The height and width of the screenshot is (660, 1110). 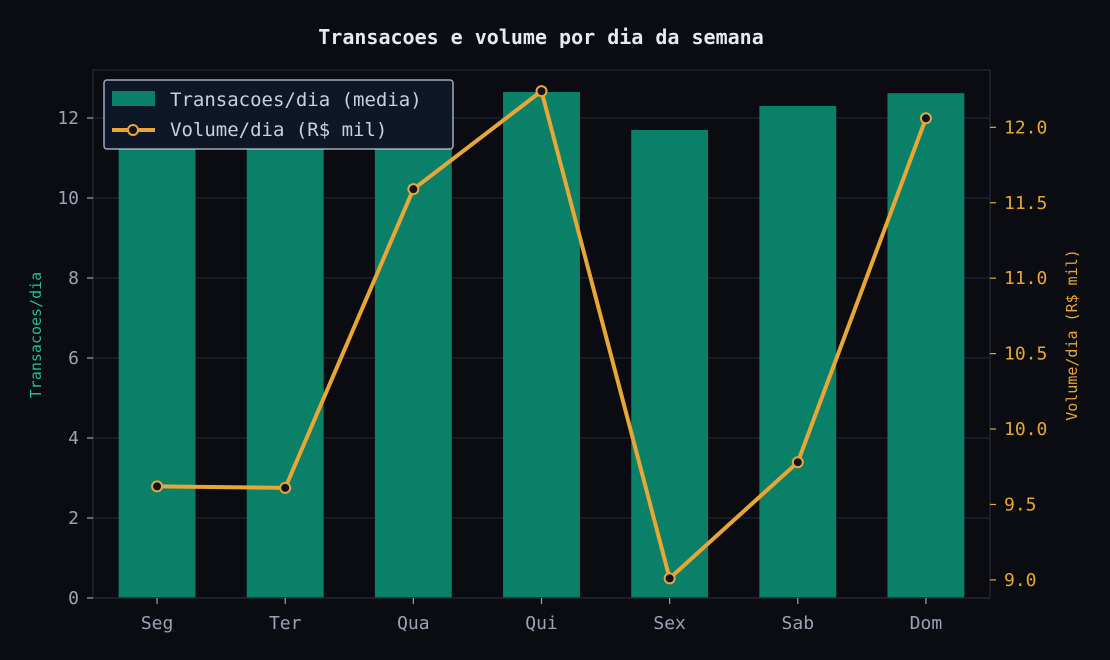 What do you see at coordinates (541, 37) in the screenshot?
I see `chart-title: Transacoes e volume por dia da semana` at bounding box center [541, 37].